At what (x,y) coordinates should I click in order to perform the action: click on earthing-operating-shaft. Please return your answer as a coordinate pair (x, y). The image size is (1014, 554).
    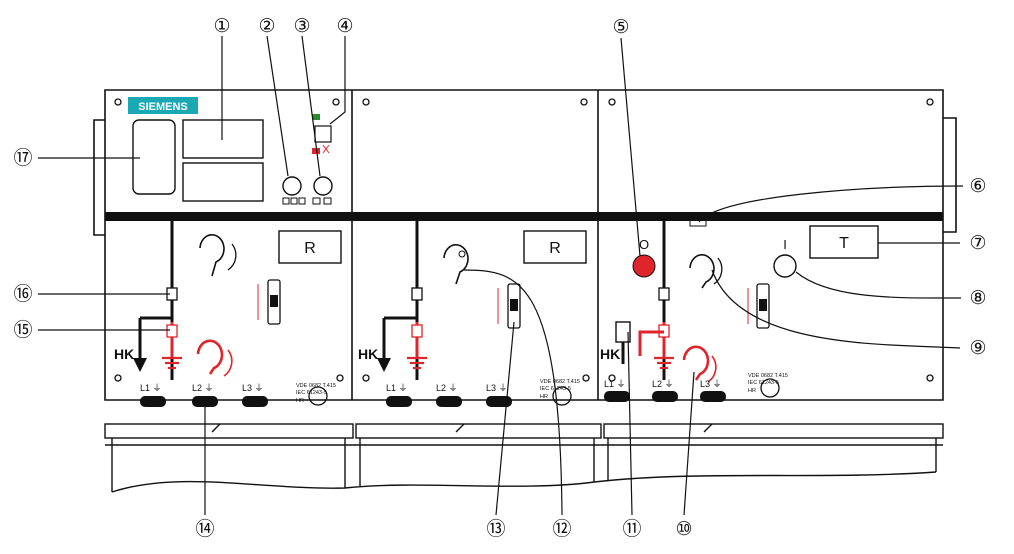
    Looking at the image, I should click on (210, 357).